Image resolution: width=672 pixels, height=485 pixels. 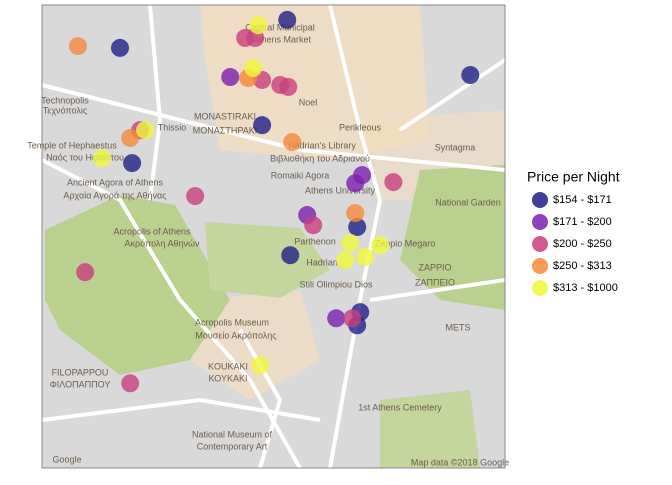 I want to click on map-label: 1st Athens Cemetery, so click(x=400, y=407).